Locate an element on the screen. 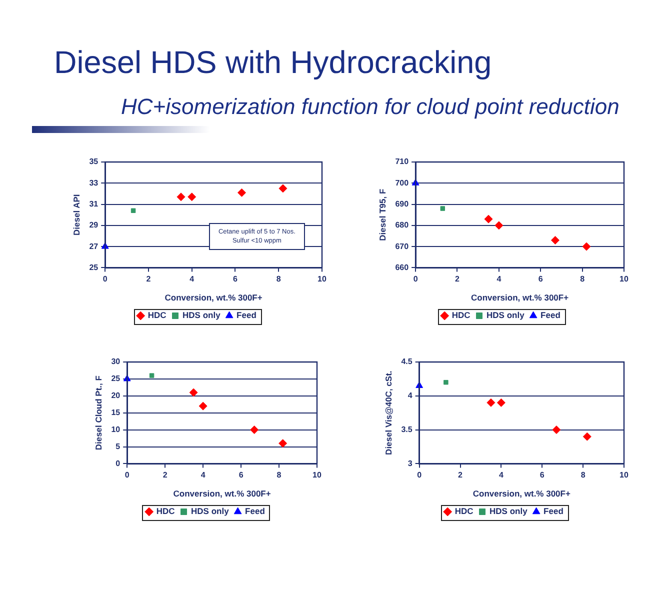 The image size is (671, 600). y-axis-title: Diesel Vis@40C, cSt. is located at coordinates (388, 412).